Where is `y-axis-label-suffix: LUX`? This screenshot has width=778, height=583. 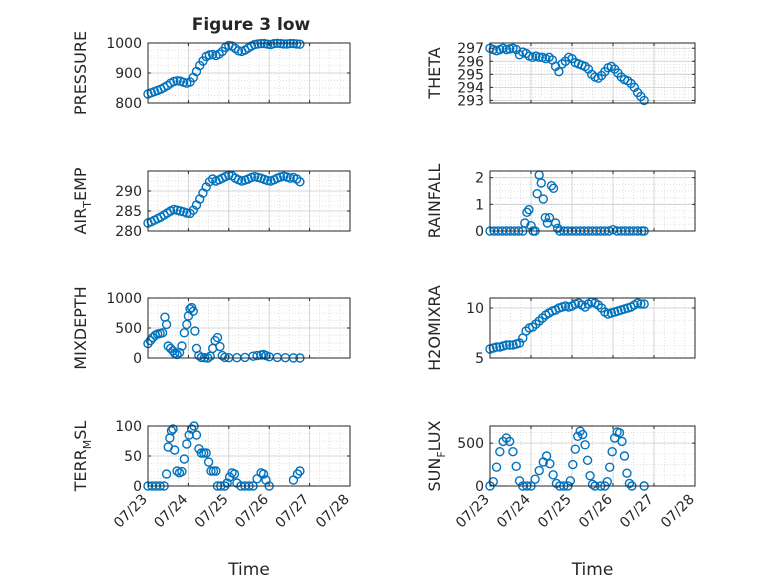
y-axis-label-suffix: LUX is located at coordinates (434, 435).